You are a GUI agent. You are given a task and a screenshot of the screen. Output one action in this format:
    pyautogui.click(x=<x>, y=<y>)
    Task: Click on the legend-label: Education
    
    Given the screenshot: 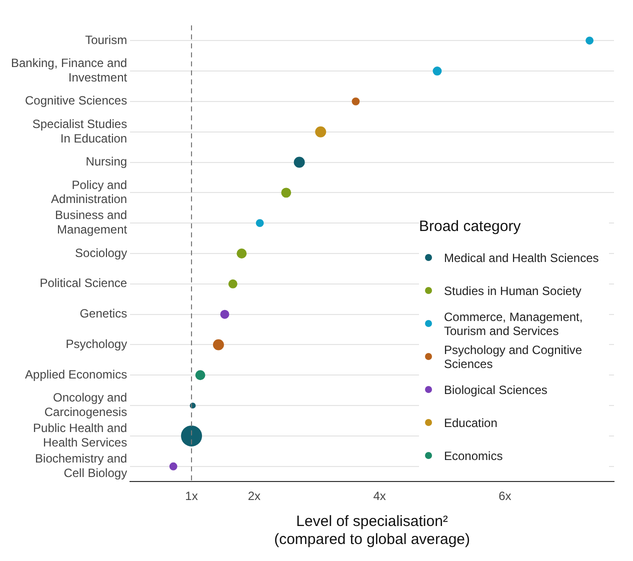 What is the action you would take?
    pyautogui.click(x=471, y=423)
    